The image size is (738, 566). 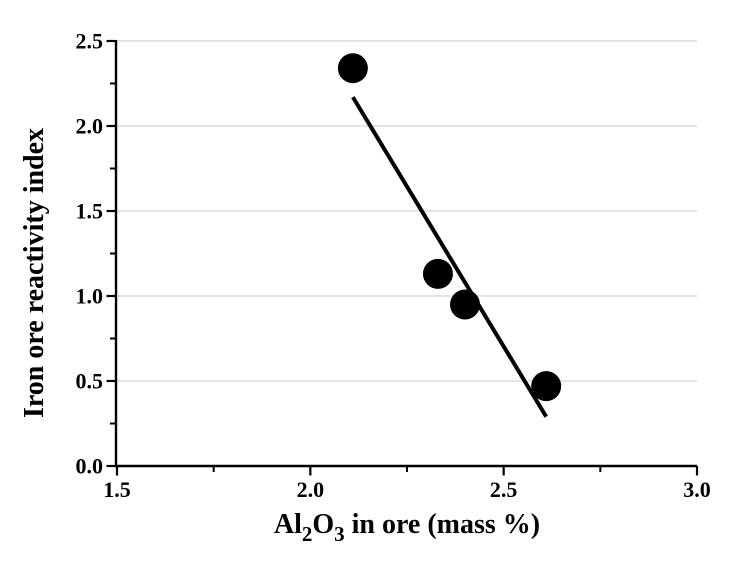 What do you see at coordinates (323, 524) in the screenshot?
I see `x-axis-title-text: O` at bounding box center [323, 524].